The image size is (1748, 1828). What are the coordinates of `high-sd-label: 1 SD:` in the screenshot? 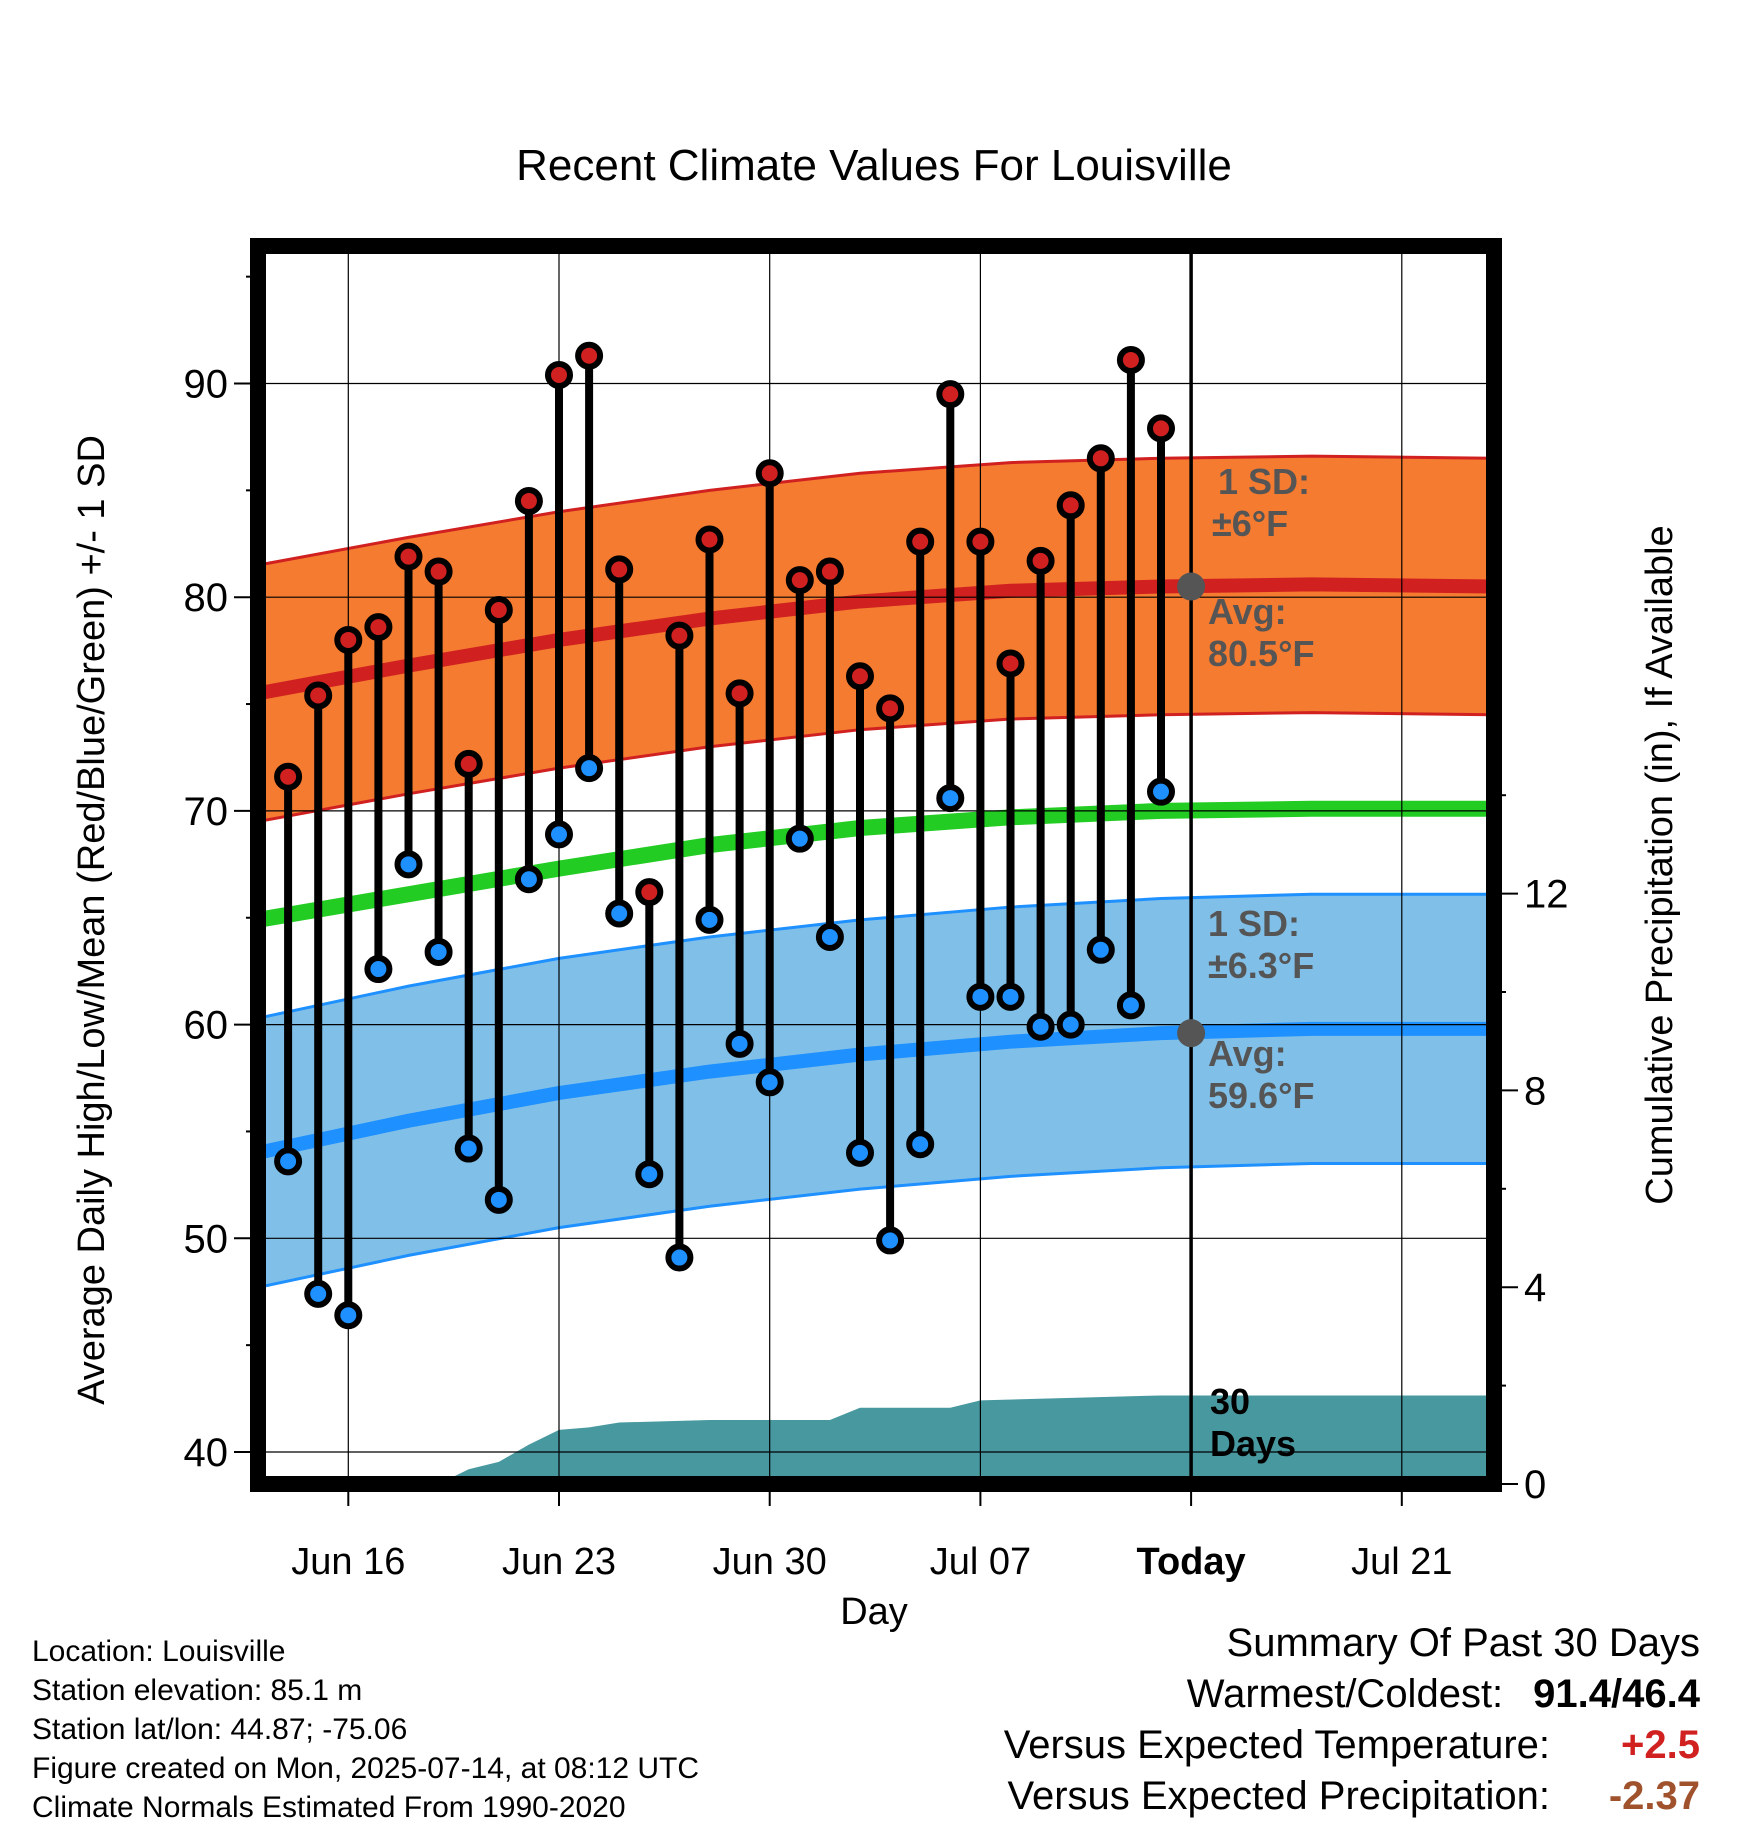 It's located at (1264, 481).